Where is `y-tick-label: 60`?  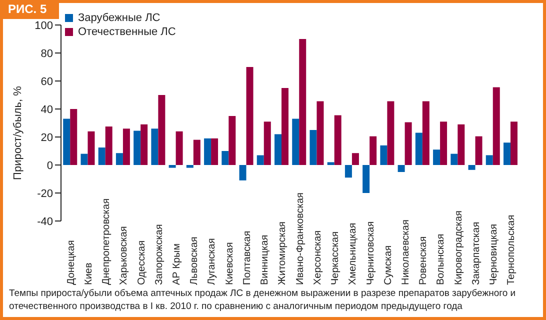 y-tick-label: 60 is located at coordinates (46, 82).